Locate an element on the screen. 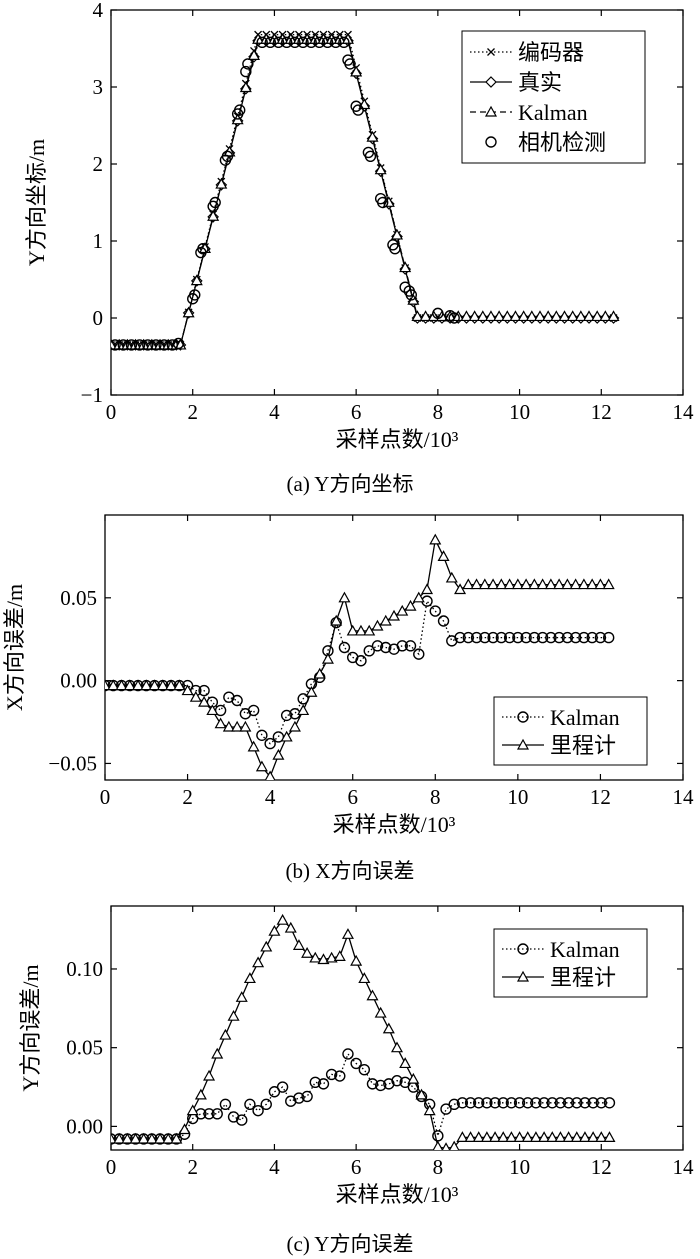  series-line is located at coordinates (360, 1096).